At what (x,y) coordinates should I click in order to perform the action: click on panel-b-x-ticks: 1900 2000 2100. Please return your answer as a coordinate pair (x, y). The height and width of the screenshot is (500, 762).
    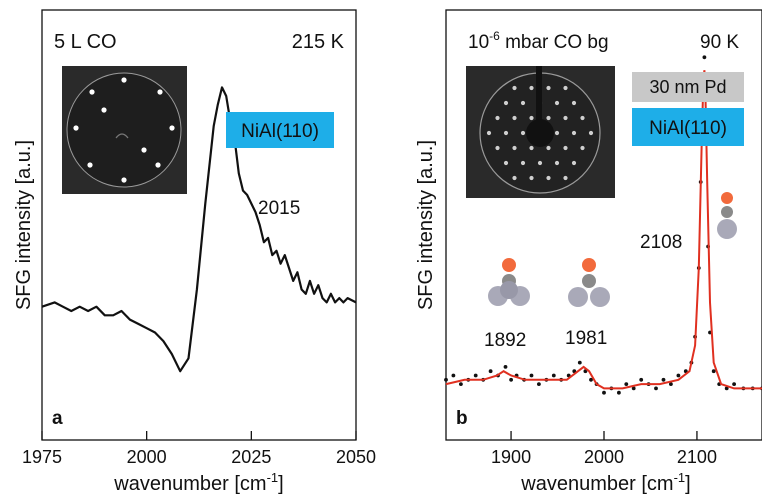
    Looking at the image, I should click on (604, 449).